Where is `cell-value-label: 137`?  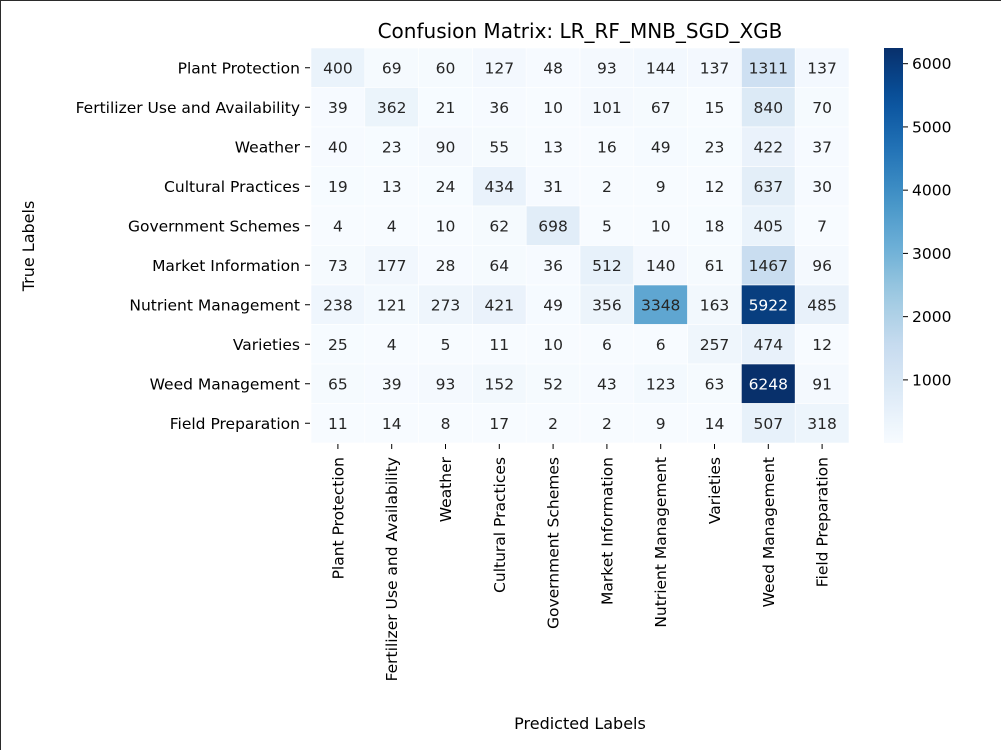
cell-value-label: 137 is located at coordinates (715, 68).